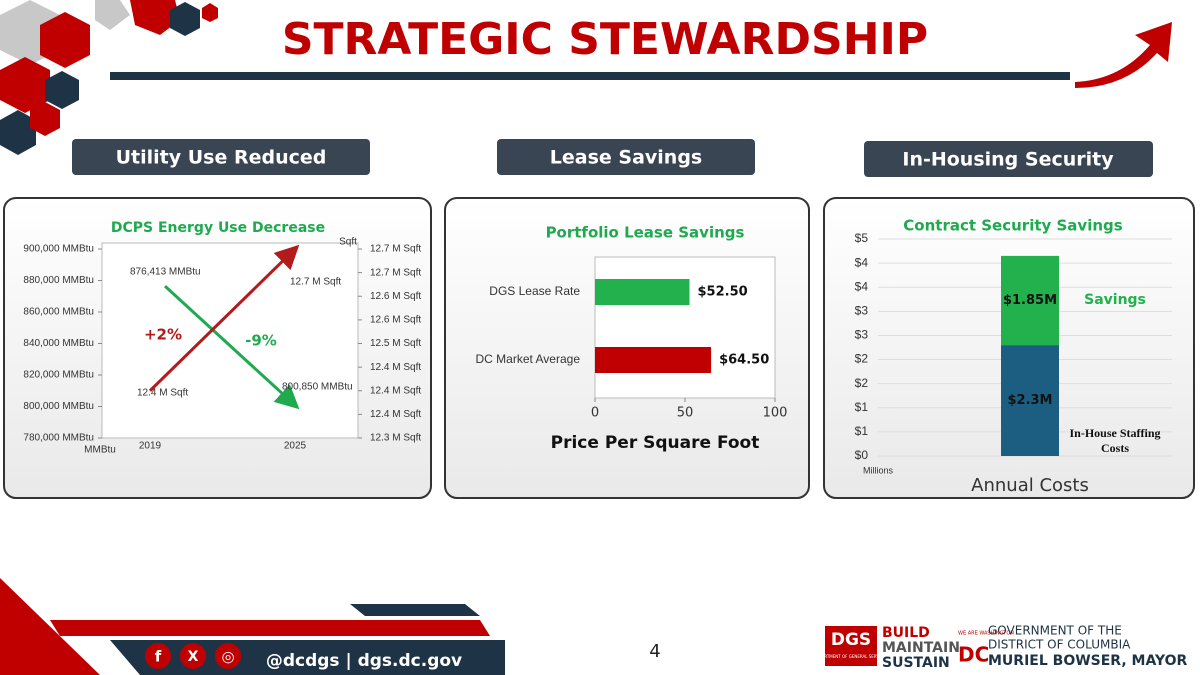 The image size is (1200, 675). What do you see at coordinates (165, 272) in the screenshot?
I see `data-label: 876,413 MMBtu` at bounding box center [165, 272].